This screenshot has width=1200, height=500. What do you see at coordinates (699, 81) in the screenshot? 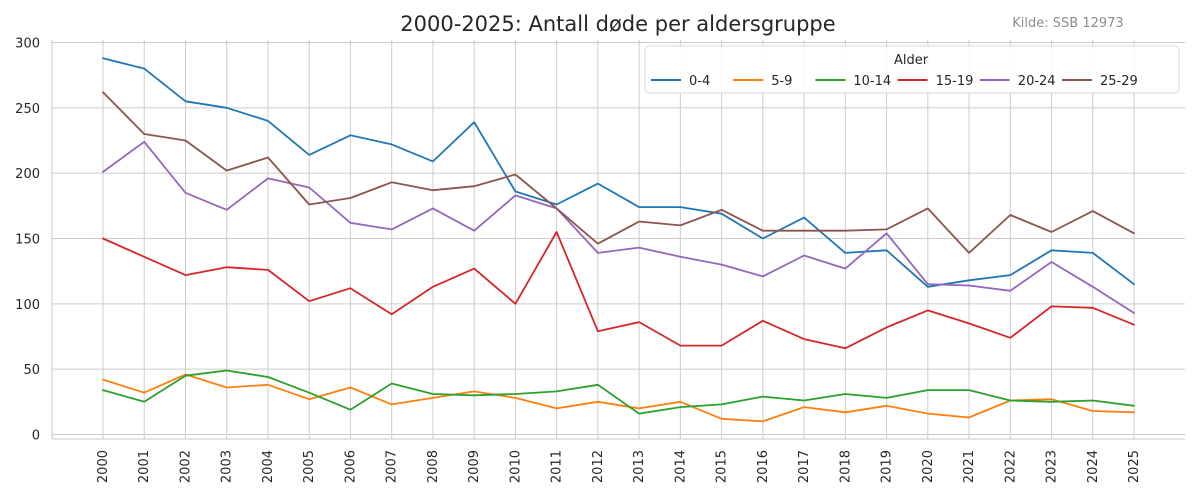
I see `legend-label: 0-4` at bounding box center [699, 81].